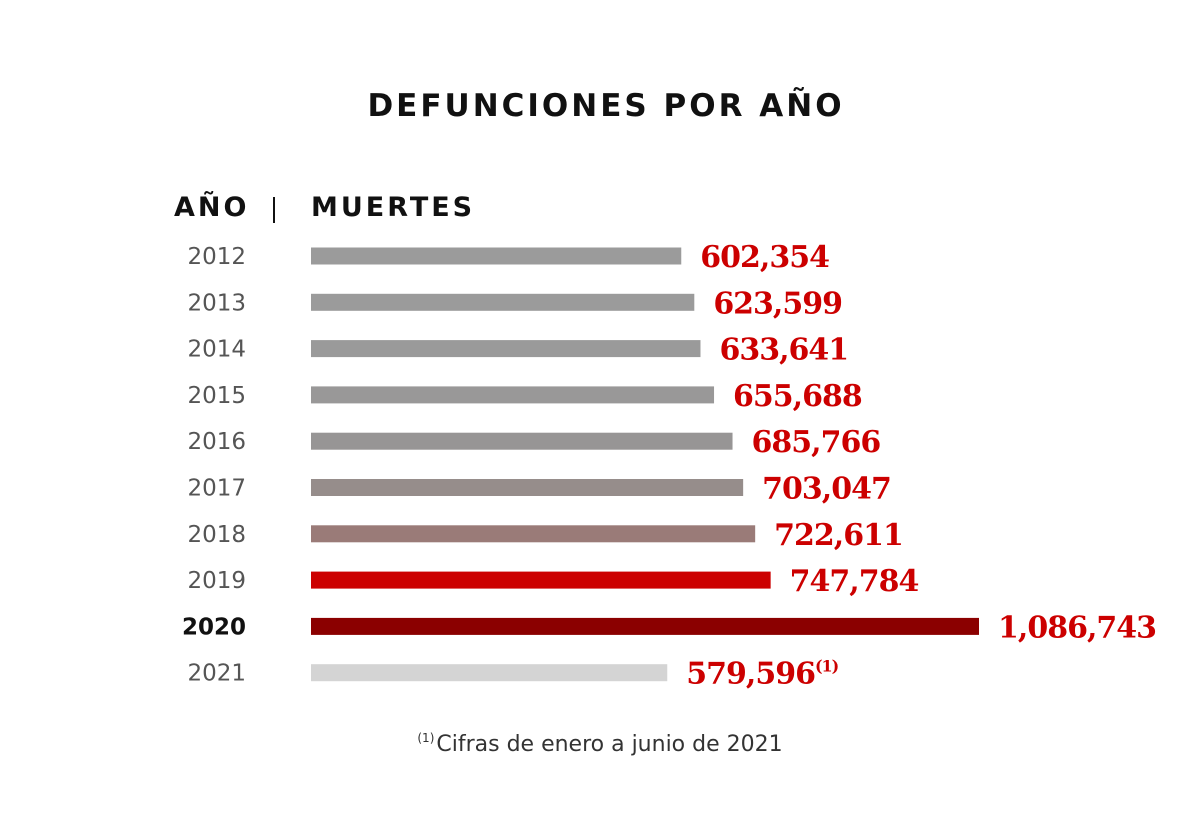  Describe the element at coordinates (854, 581) in the screenshot. I see `value-label-2019: 747,784` at that location.